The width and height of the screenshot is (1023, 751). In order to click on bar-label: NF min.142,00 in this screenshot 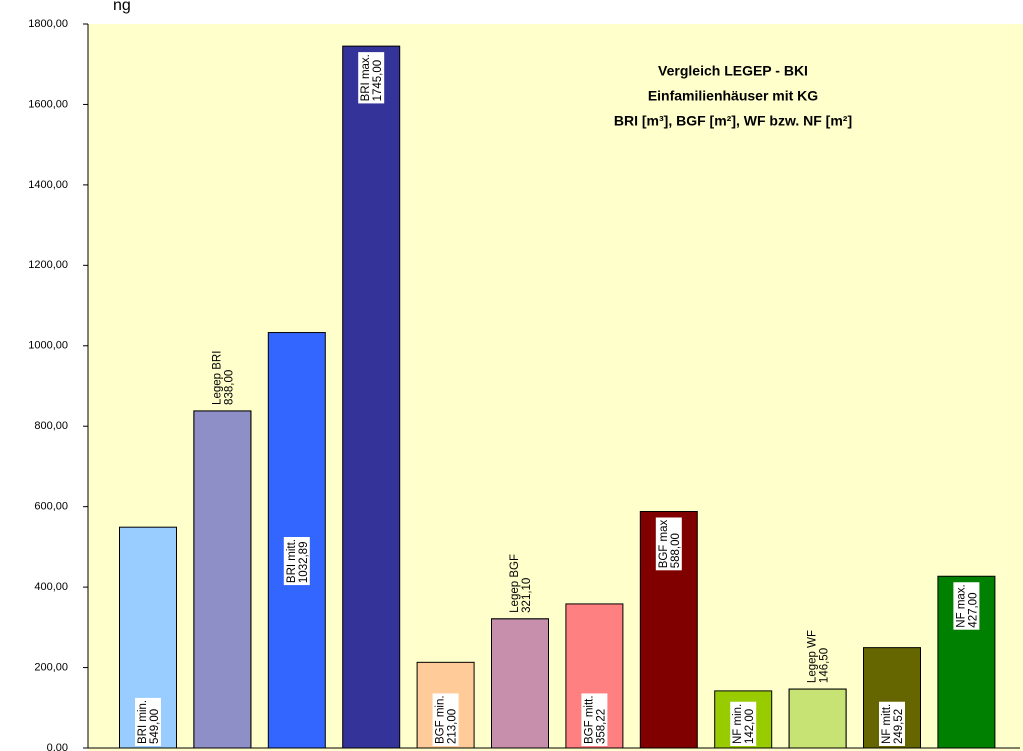, I will do `click(743, 723)`.